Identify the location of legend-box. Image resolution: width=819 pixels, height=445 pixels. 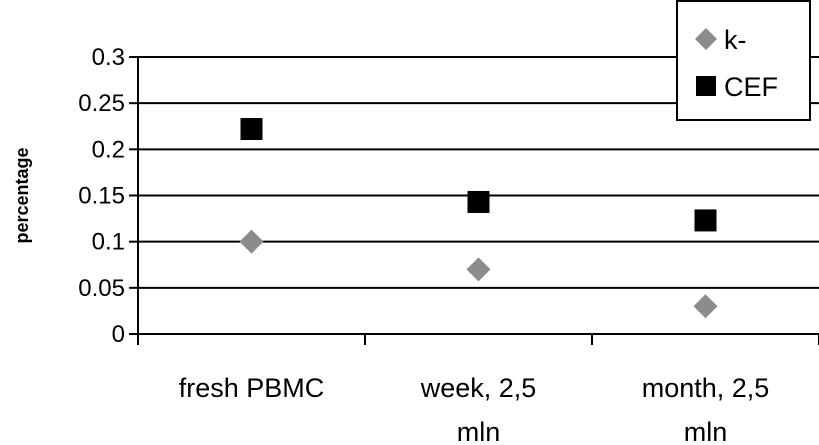
(743, 60).